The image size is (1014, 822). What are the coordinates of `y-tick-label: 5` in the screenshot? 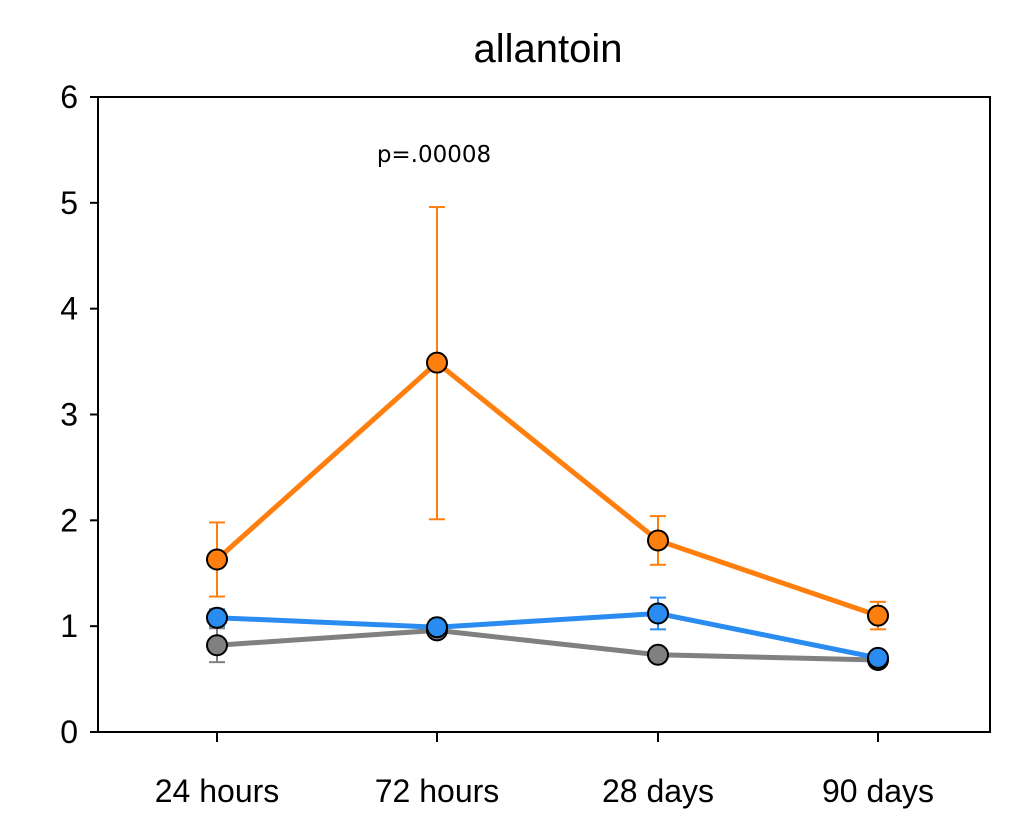 It's located at (69, 203).